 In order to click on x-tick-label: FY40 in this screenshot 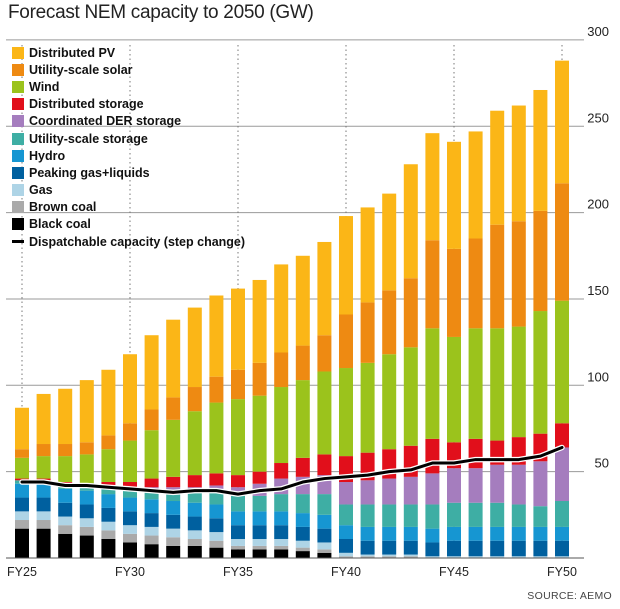, I will do `click(346, 572)`.